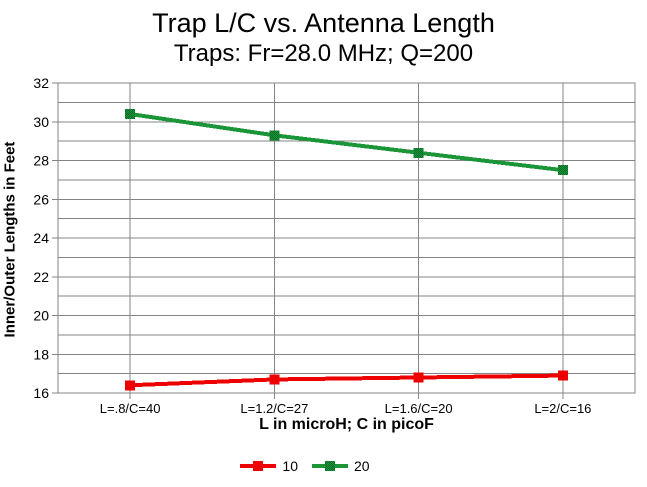 The width and height of the screenshot is (647, 487). What do you see at coordinates (274, 408) in the screenshot?
I see `x-tick-label: L=1.2/C=27` at bounding box center [274, 408].